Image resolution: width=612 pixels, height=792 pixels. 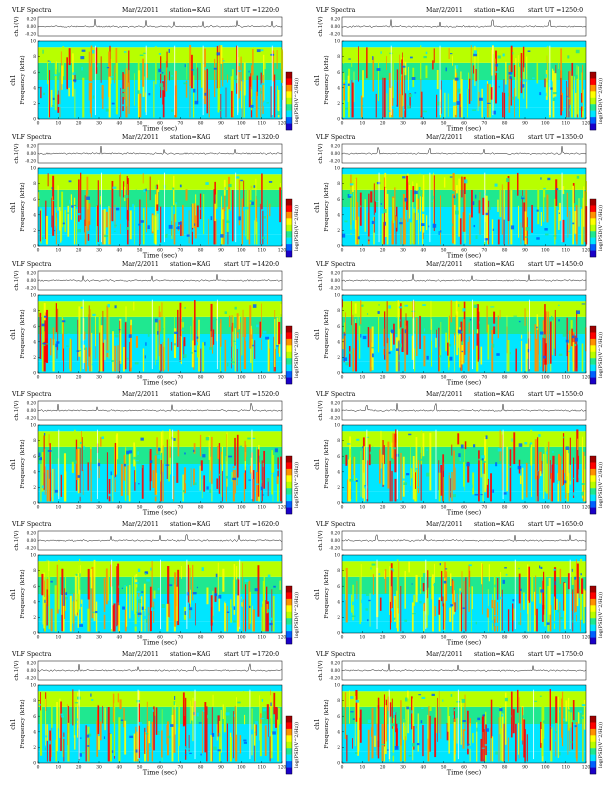 I want to click on panel-date: Mar/2/2011, so click(x=444, y=524).